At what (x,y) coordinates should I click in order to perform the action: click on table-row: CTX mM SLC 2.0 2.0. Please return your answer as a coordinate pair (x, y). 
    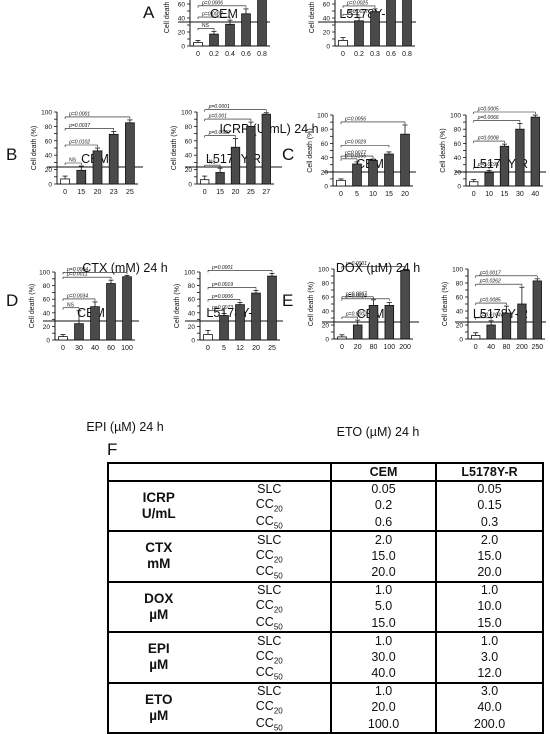
    Looking at the image, I should click on (325, 556).